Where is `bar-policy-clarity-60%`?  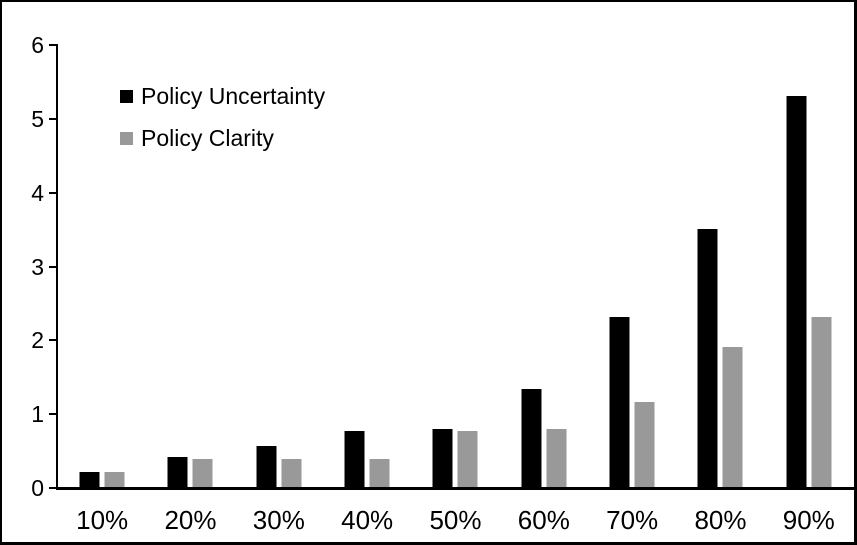 bar-policy-clarity-60% is located at coordinates (556, 458).